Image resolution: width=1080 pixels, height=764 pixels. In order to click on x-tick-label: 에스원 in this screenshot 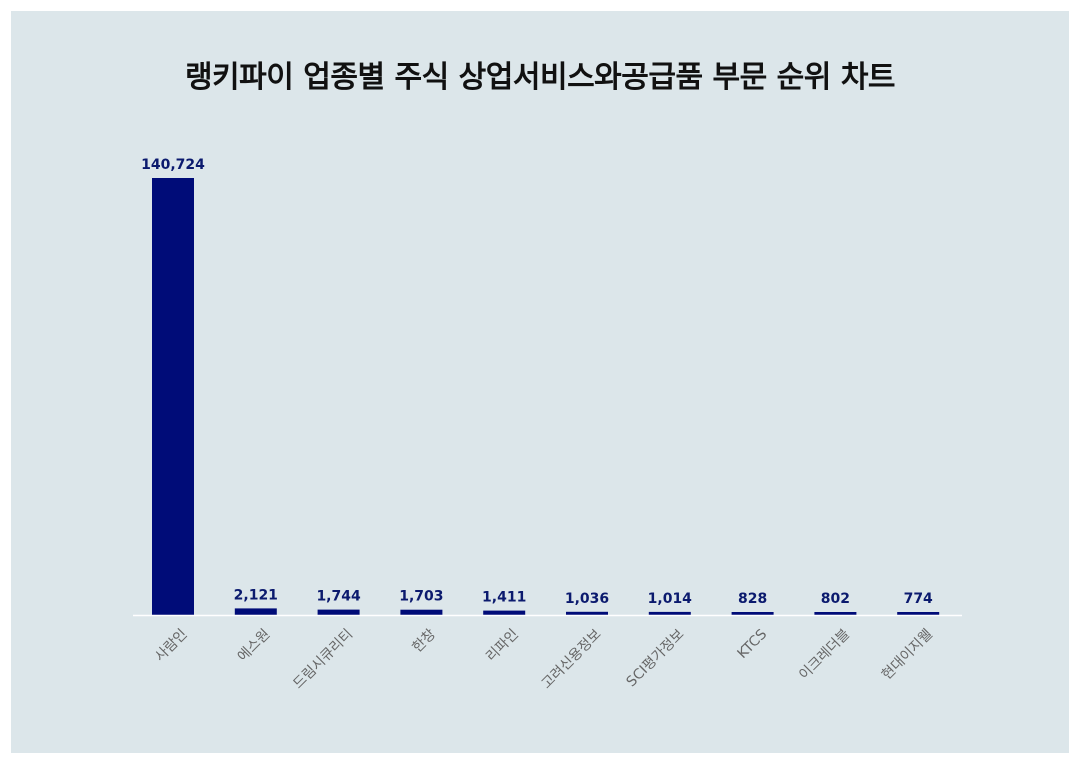, I will do `click(254, 645)`.